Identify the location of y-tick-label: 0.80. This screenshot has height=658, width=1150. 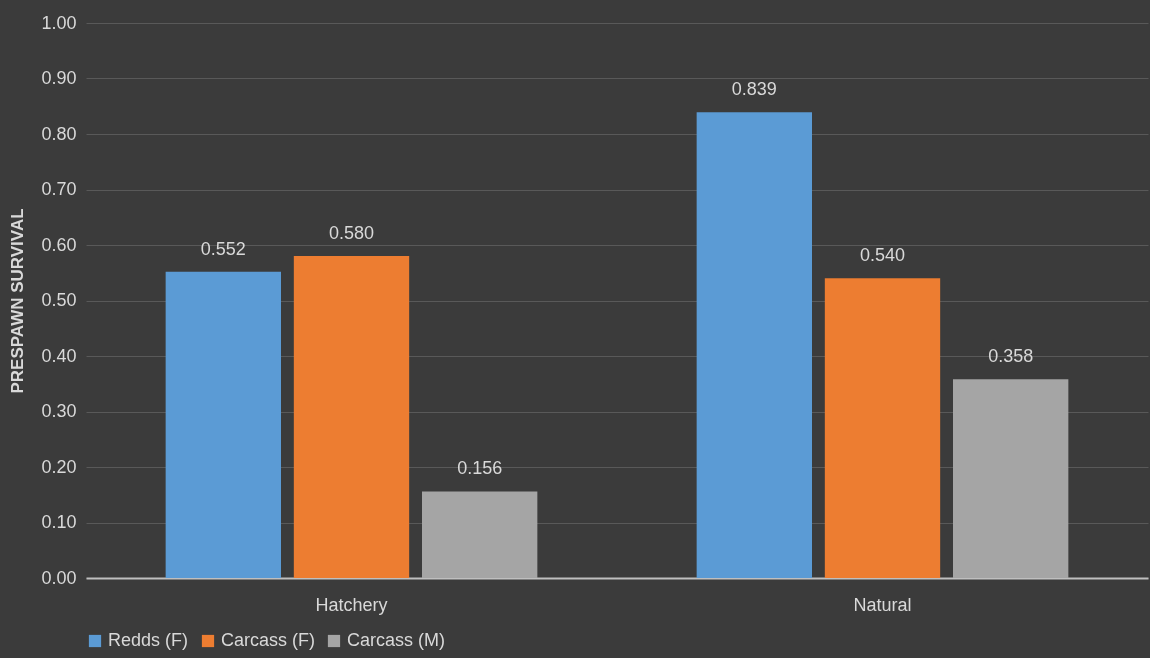
(59, 133).